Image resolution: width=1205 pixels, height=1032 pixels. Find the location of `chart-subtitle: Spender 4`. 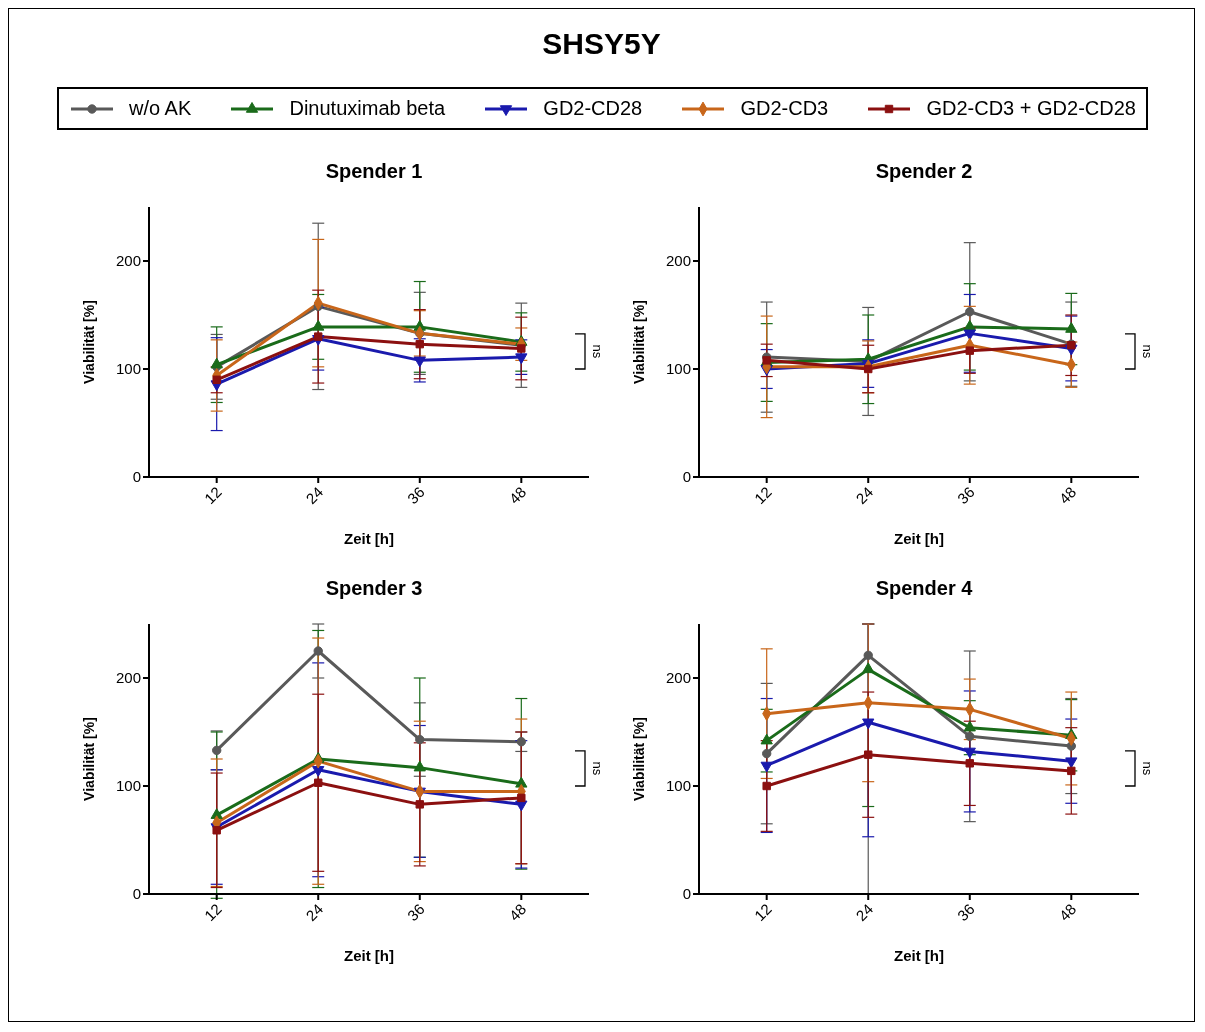

chart-subtitle: Spender 4 is located at coordinates (924, 588).